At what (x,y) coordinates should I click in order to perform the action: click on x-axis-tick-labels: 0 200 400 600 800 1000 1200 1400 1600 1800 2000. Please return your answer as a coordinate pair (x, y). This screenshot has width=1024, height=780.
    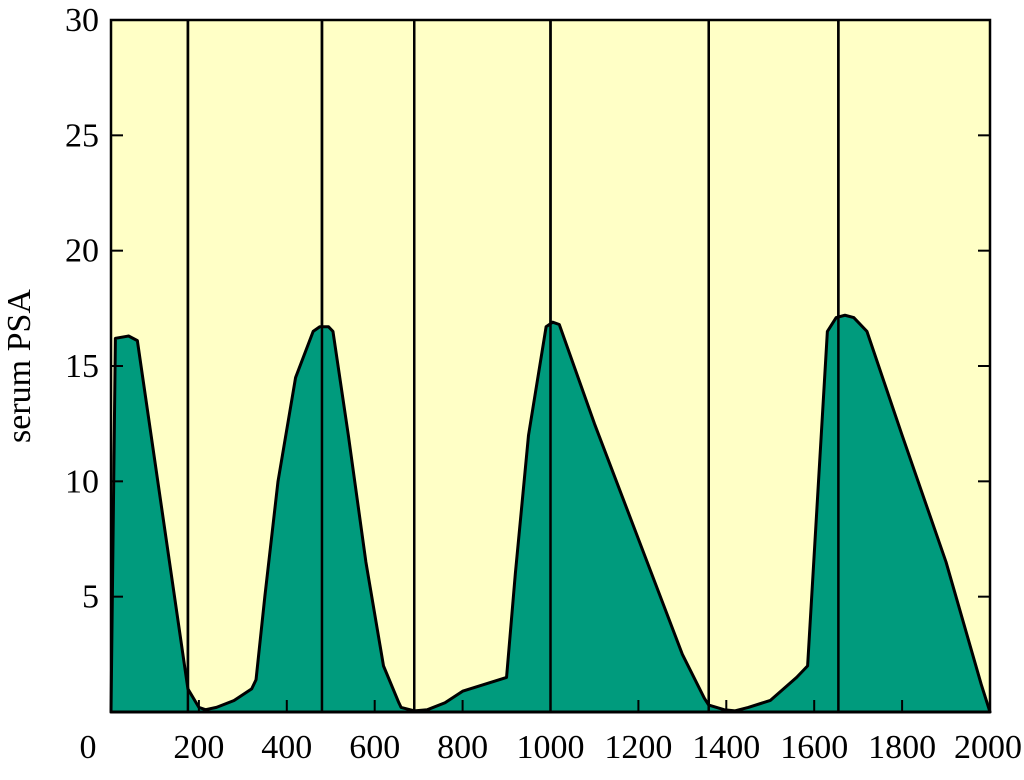
    Looking at the image, I should click on (551, 747).